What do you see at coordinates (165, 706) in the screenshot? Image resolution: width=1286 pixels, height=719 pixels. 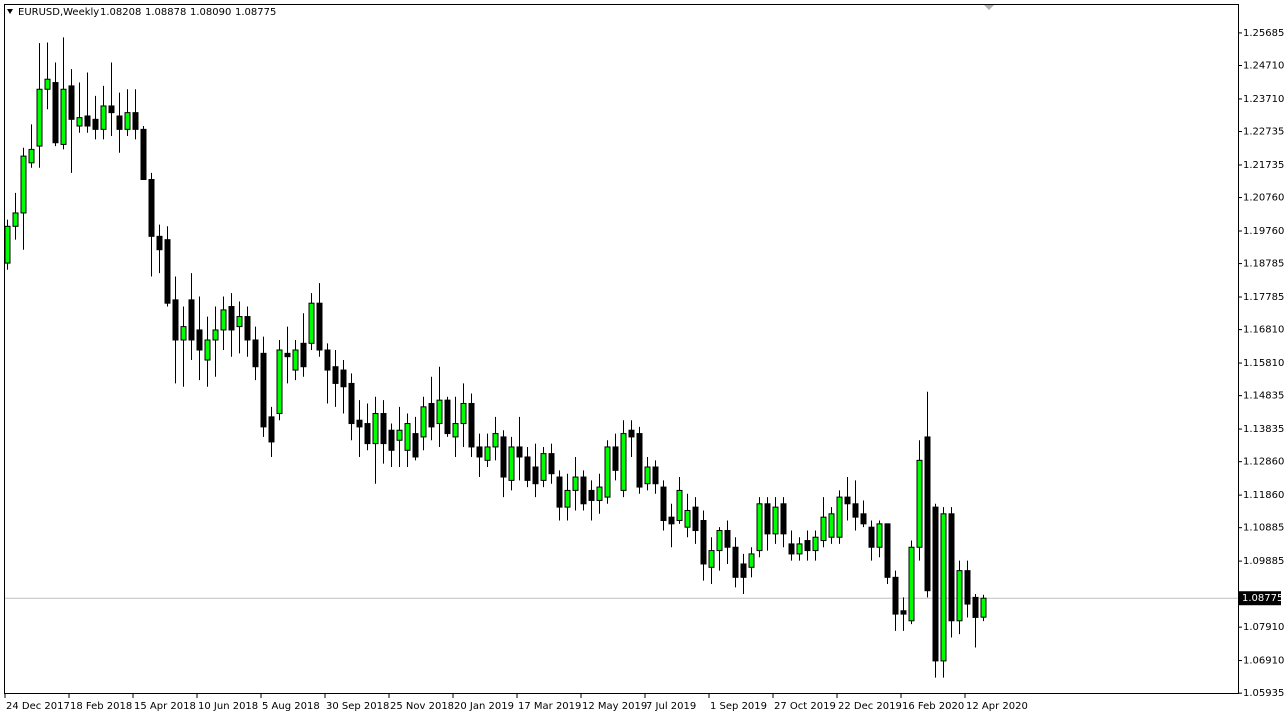 I see `x-tick-label: 15 Apr 2018` at bounding box center [165, 706].